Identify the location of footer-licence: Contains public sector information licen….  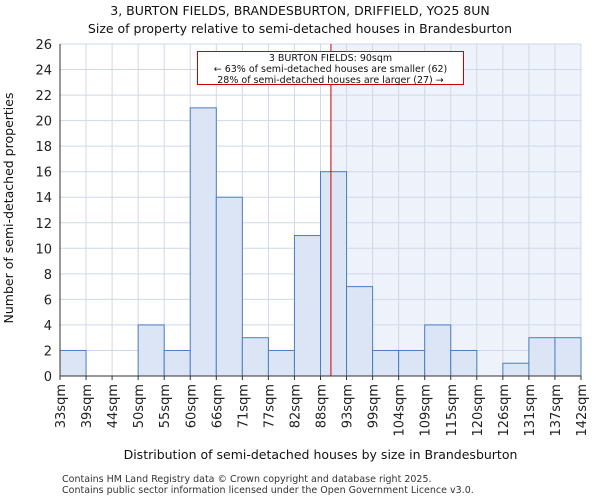
(268, 490).